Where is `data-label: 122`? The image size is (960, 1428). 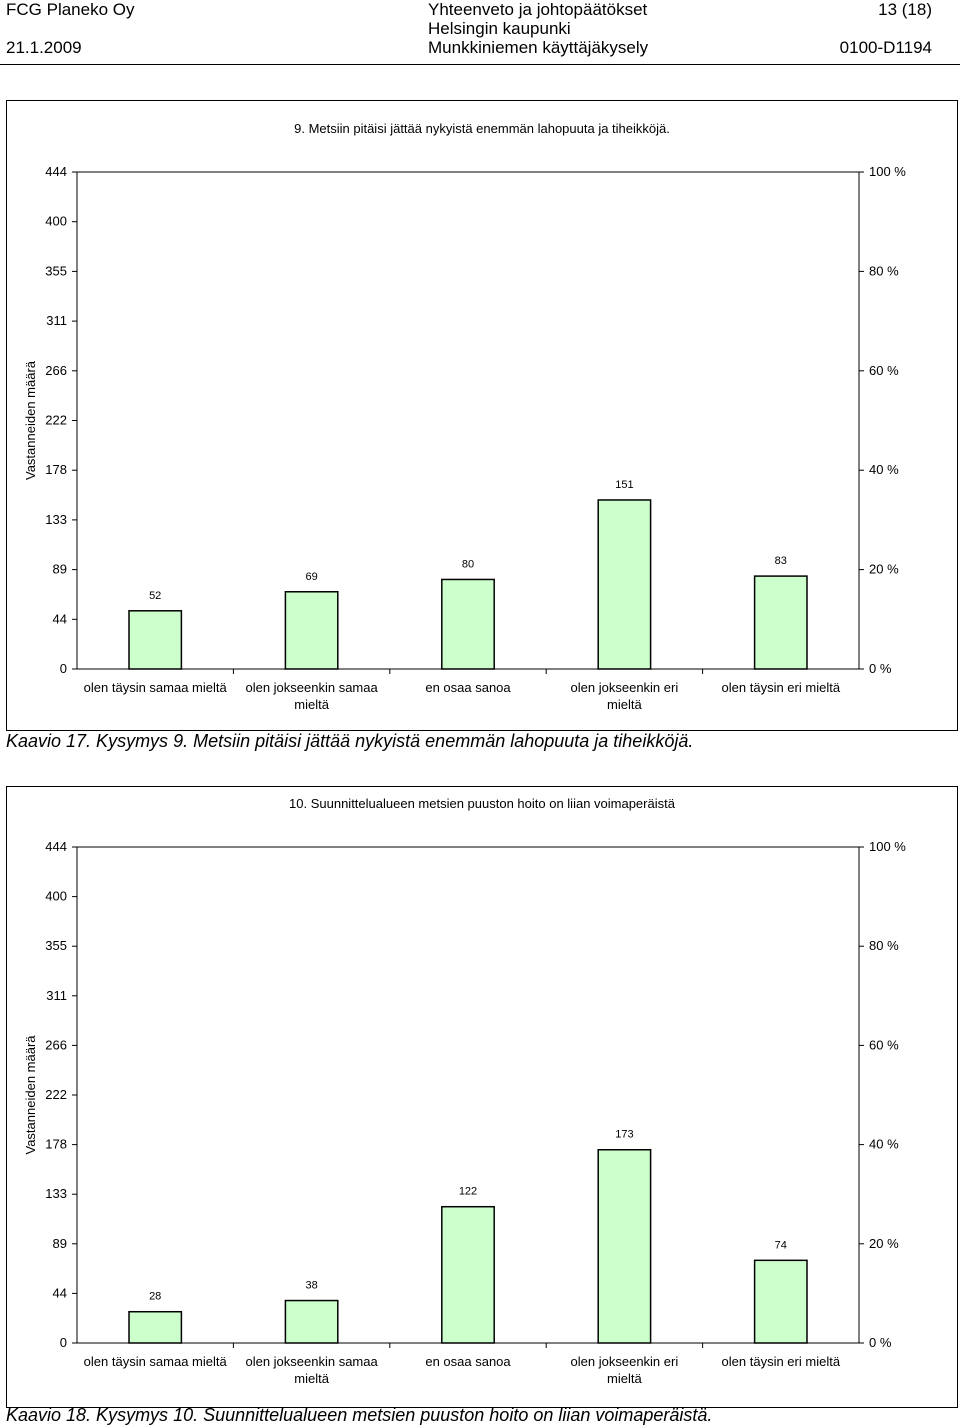
data-label: 122 is located at coordinates (468, 1192).